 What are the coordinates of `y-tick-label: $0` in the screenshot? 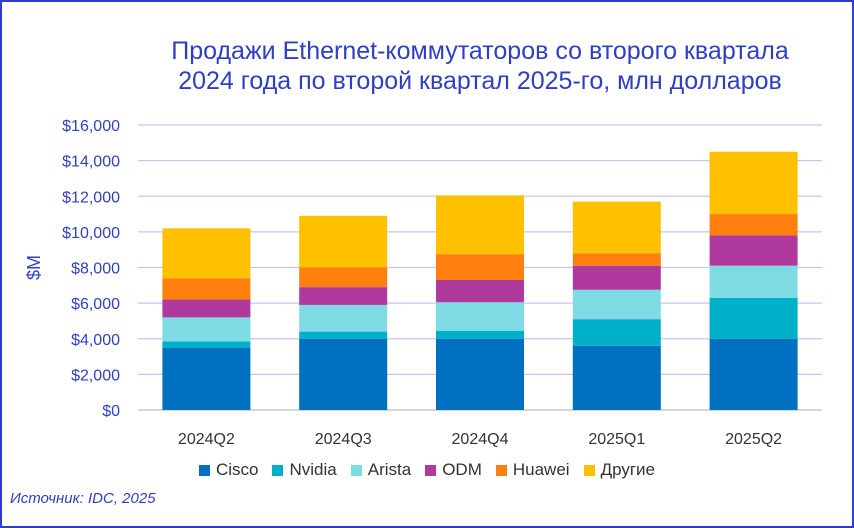 It's located at (111, 411).